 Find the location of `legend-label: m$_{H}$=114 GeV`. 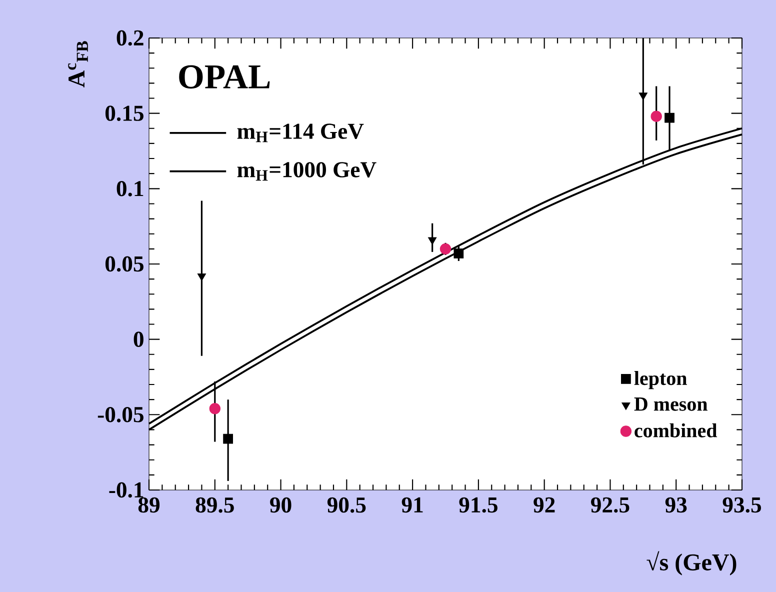

legend-label: m$_{H}$=114 GeV is located at coordinates (300, 133).